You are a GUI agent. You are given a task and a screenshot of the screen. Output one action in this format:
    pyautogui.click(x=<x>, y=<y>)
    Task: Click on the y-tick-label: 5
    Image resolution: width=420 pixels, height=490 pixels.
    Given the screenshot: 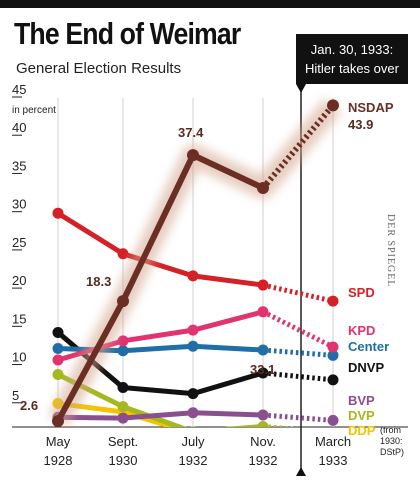 What is the action you would take?
    pyautogui.click(x=15, y=395)
    